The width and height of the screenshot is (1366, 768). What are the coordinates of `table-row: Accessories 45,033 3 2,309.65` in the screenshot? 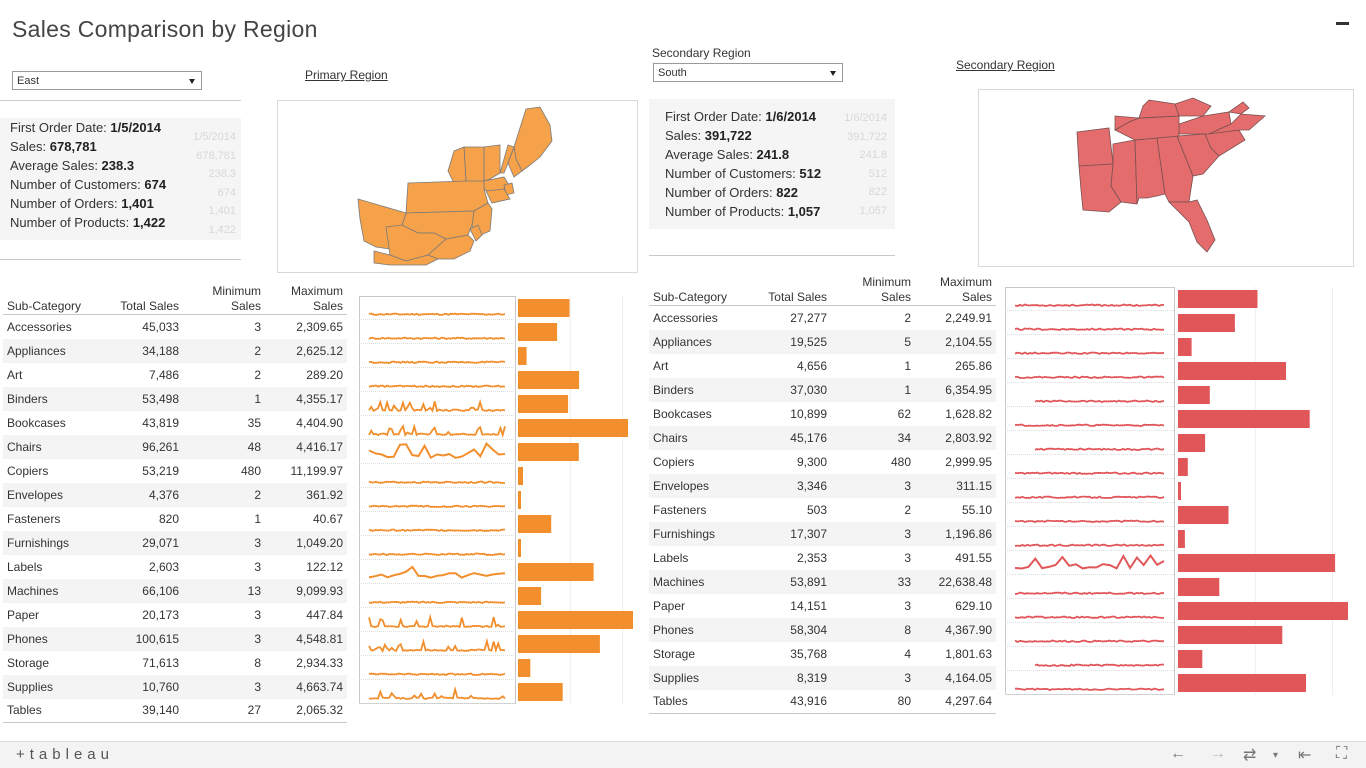 It's located at (175, 327).